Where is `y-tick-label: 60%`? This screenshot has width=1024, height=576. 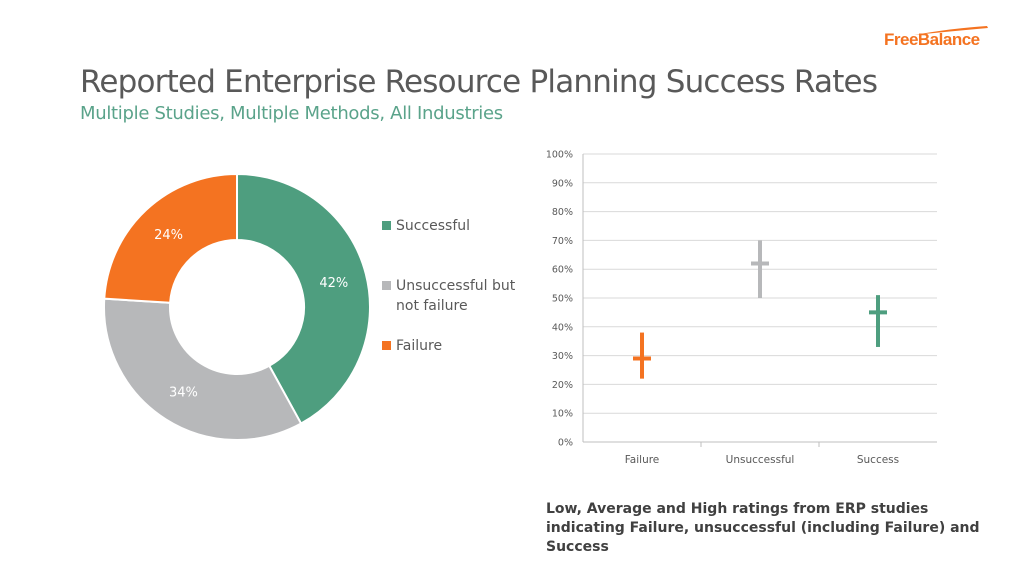 y-tick-label: 60% is located at coordinates (562, 270).